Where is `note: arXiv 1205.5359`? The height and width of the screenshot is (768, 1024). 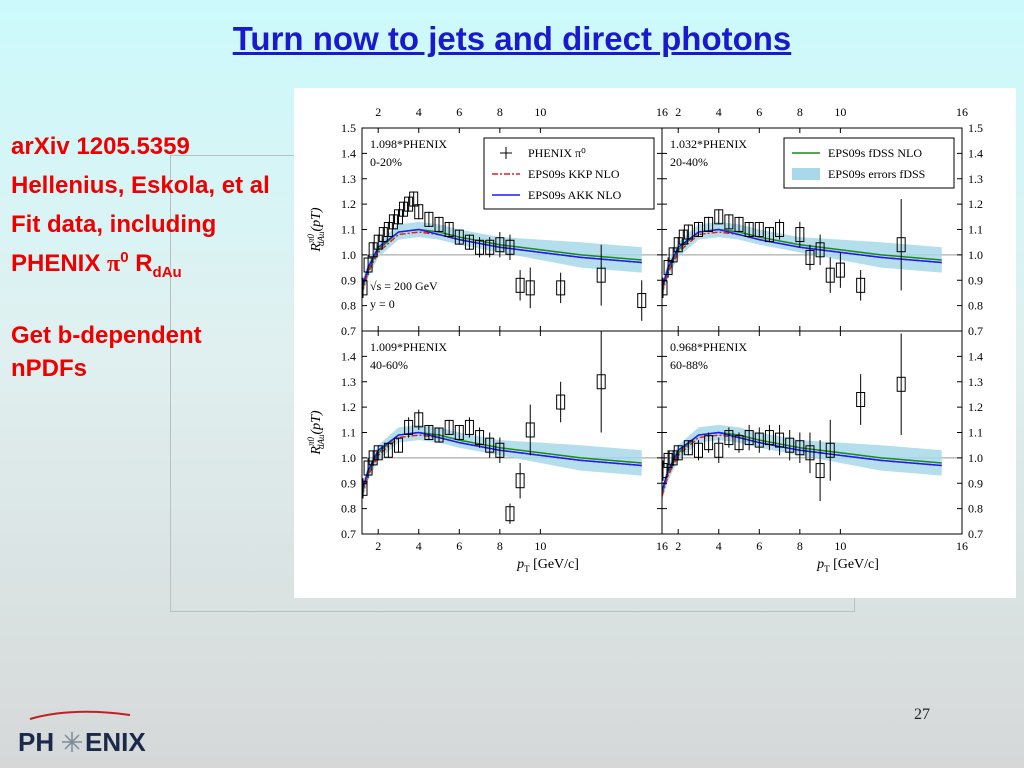 note: arXiv 1205.5359 is located at coordinates (100, 146).